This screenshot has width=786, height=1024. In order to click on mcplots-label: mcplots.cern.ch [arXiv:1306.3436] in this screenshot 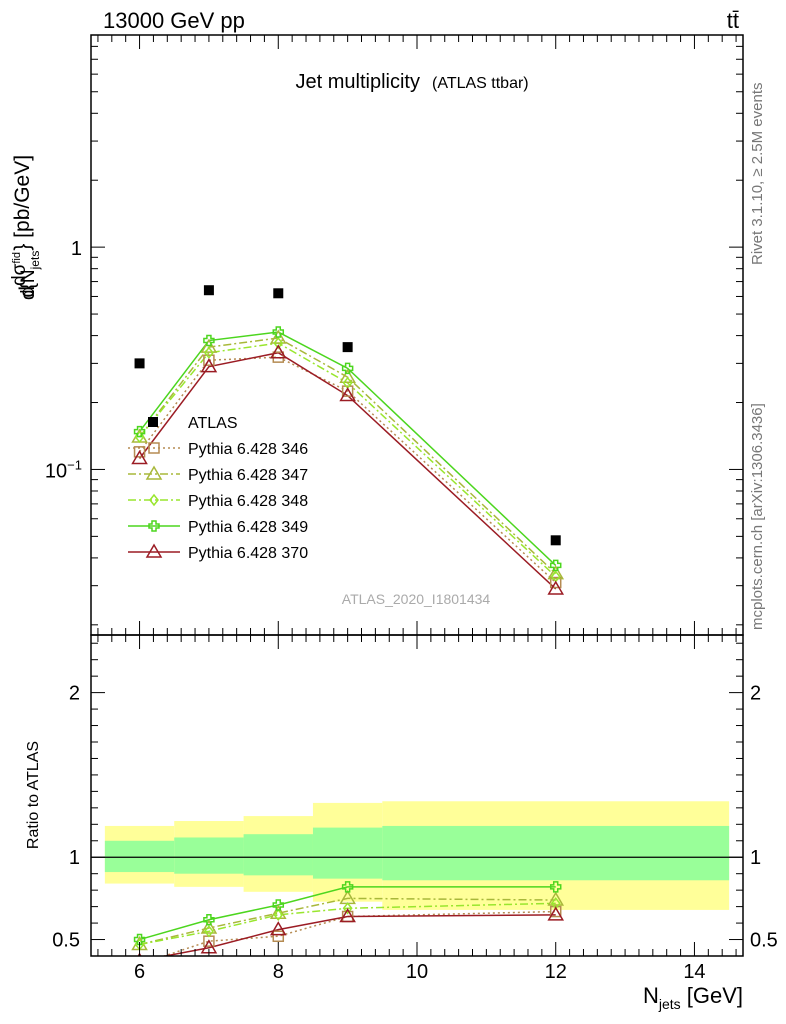, I will do `click(757, 516)`.